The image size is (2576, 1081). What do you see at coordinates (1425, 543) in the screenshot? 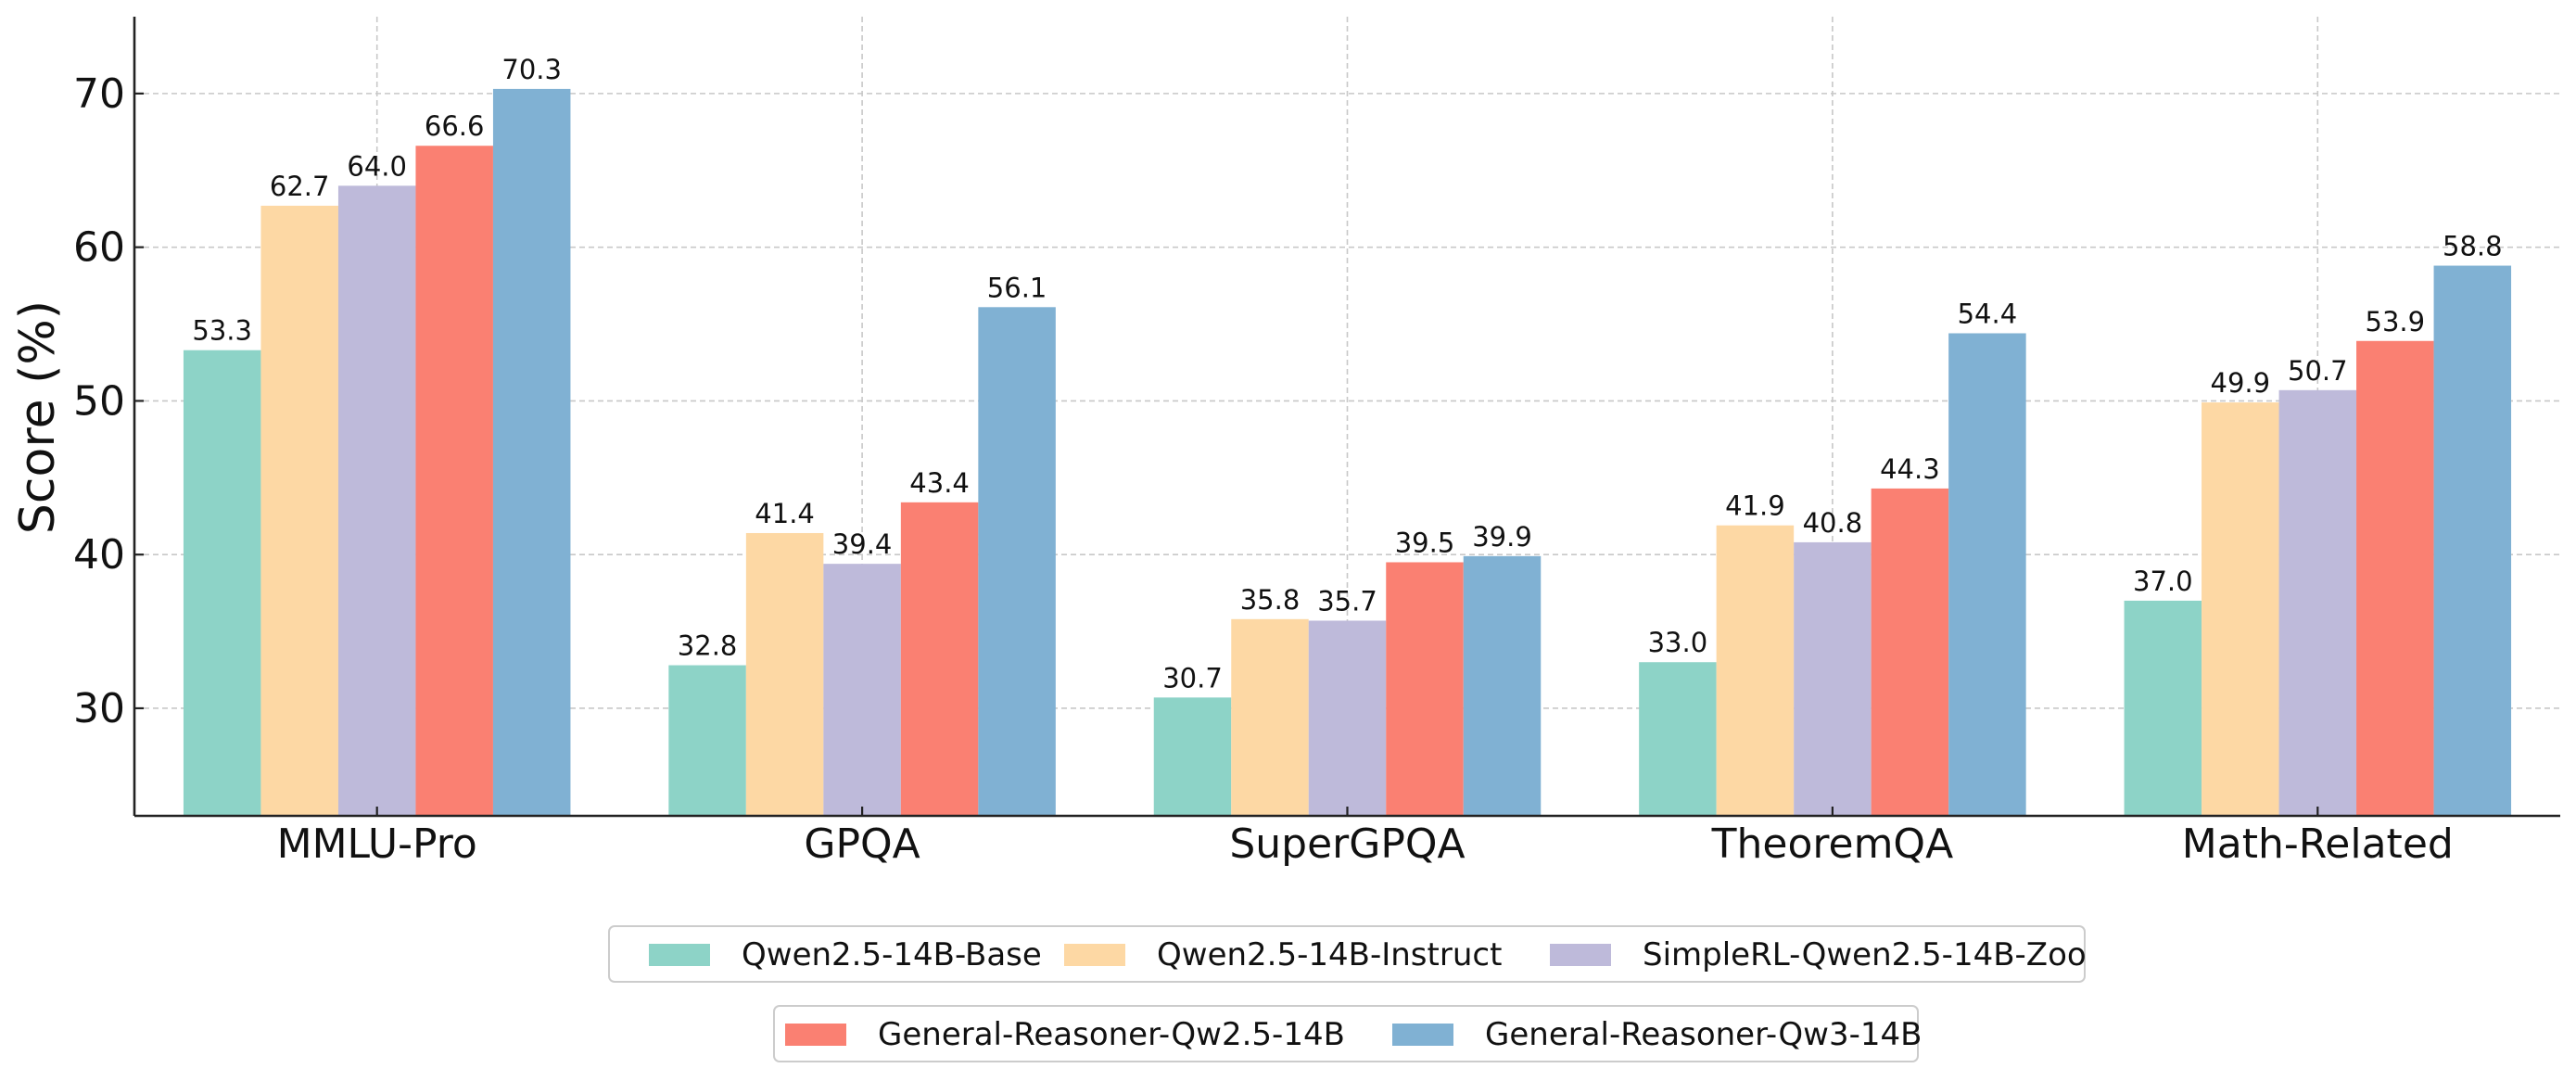
I see `bar-value-label: 39.5` at bounding box center [1425, 543].